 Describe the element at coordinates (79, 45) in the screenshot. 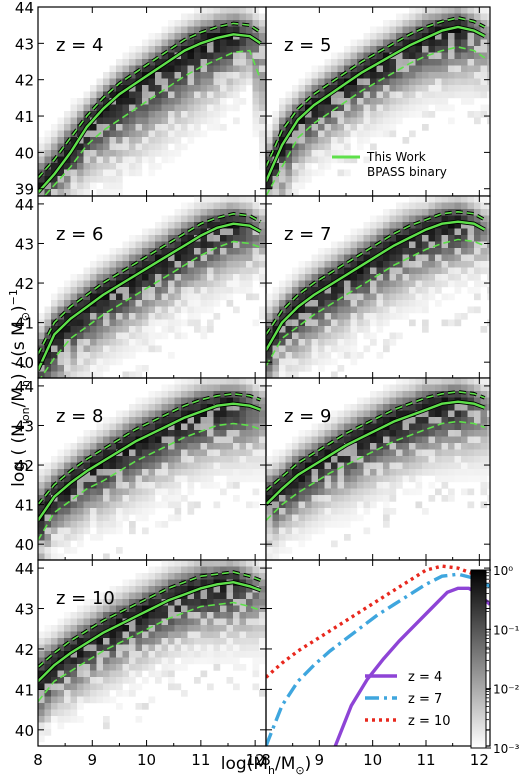

I see `panel-1-label: z = 4` at that location.